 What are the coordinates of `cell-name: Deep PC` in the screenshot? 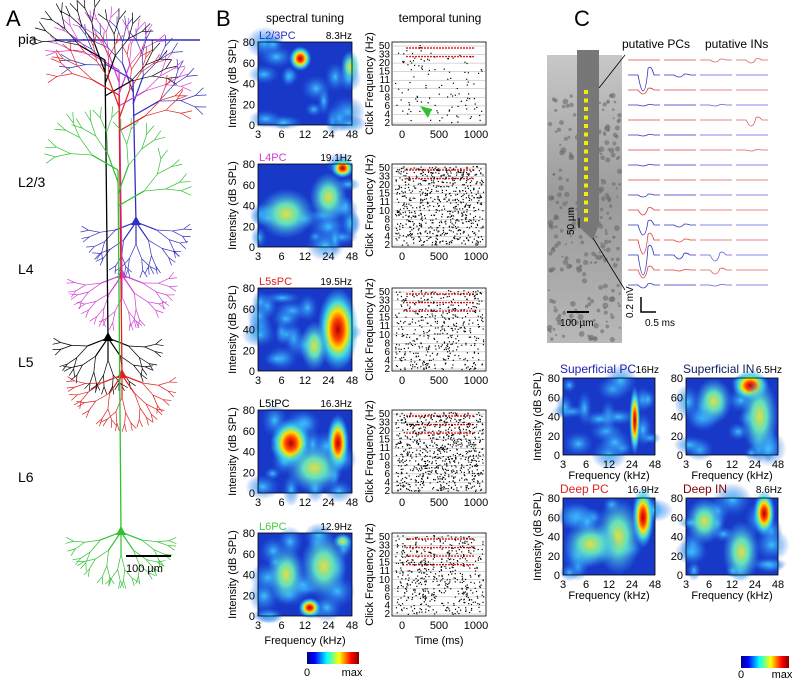 It's located at (584, 489).